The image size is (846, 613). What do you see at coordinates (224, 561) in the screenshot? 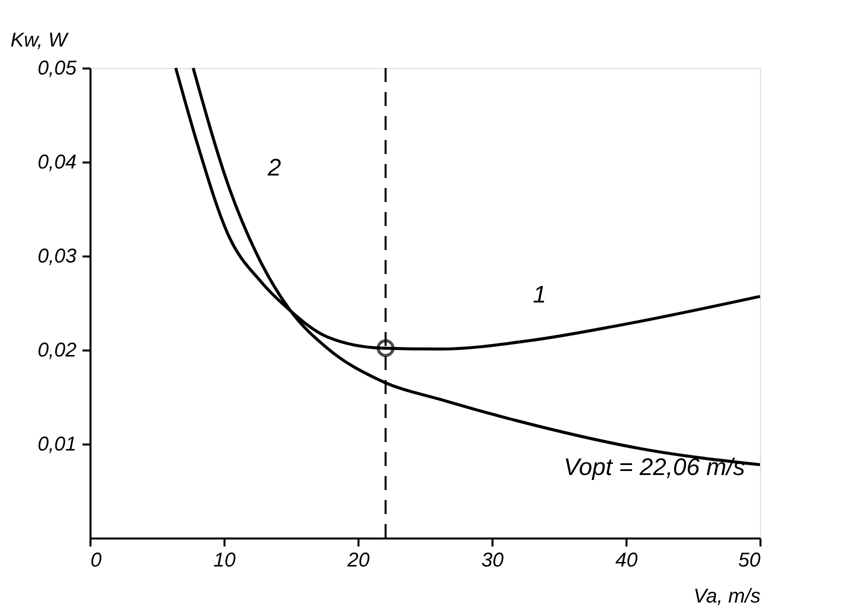
I see `x-tick-label: 10` at bounding box center [224, 561].